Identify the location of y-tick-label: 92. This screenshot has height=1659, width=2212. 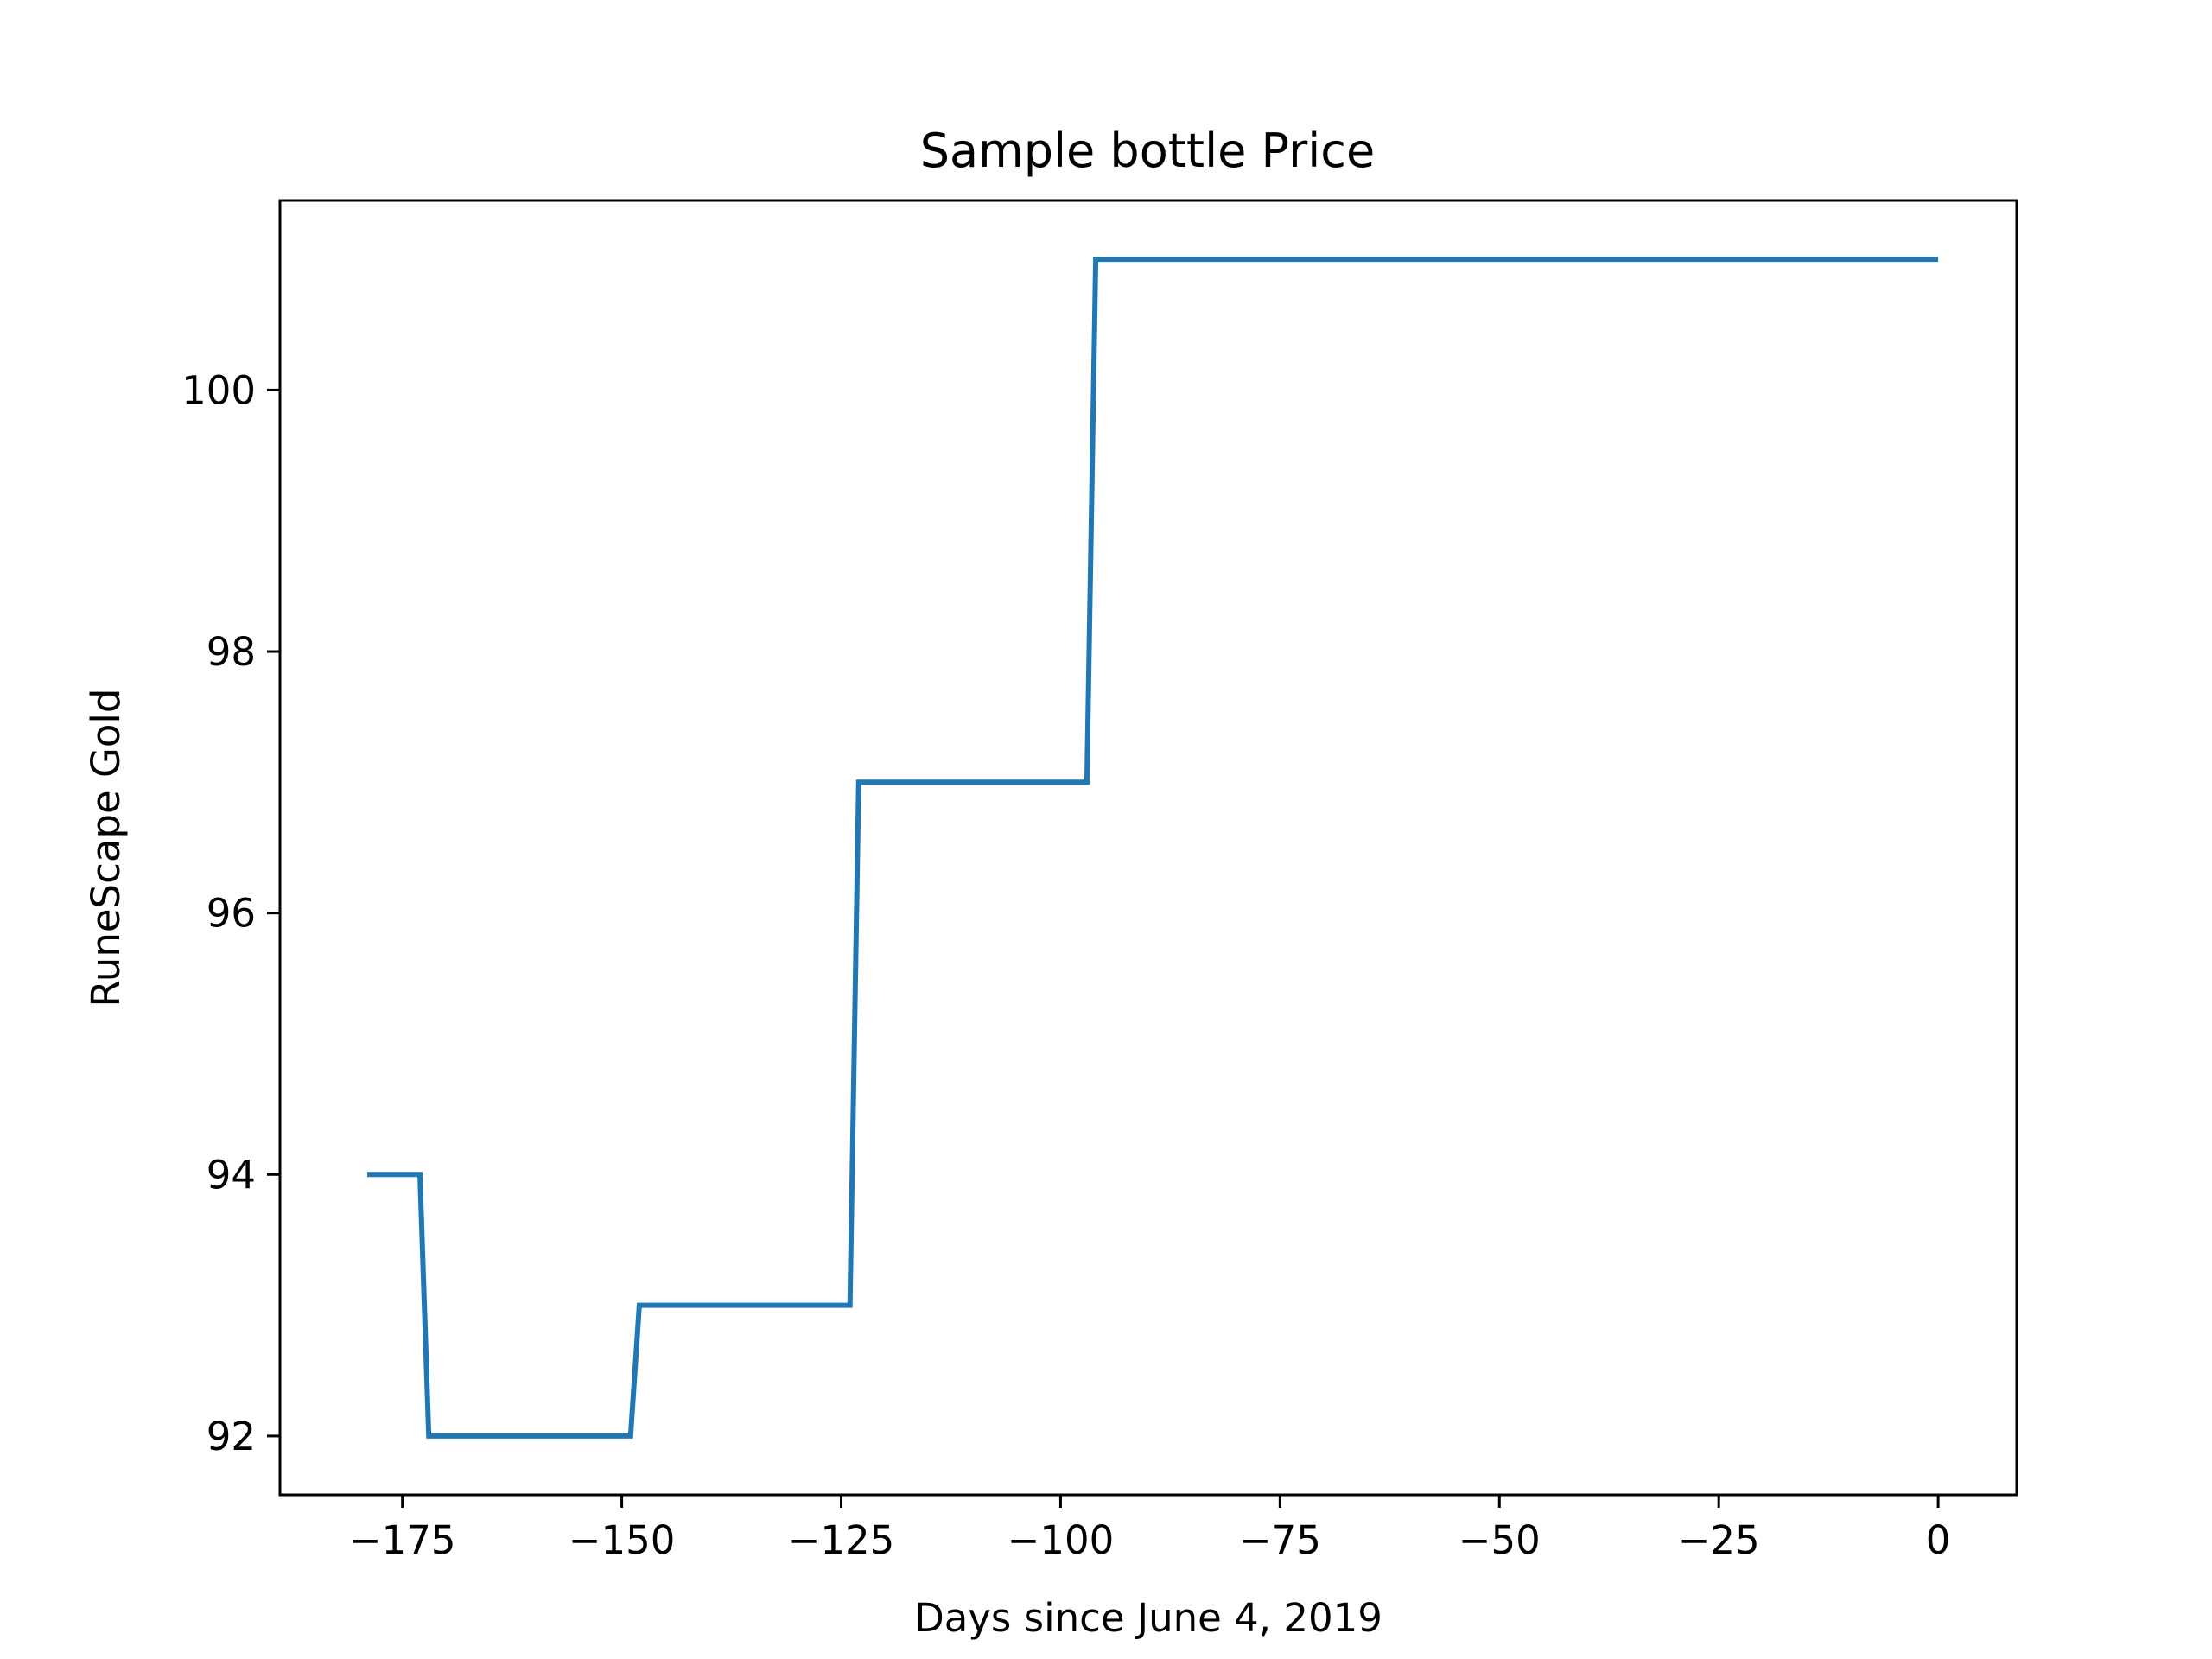
(232, 1436).